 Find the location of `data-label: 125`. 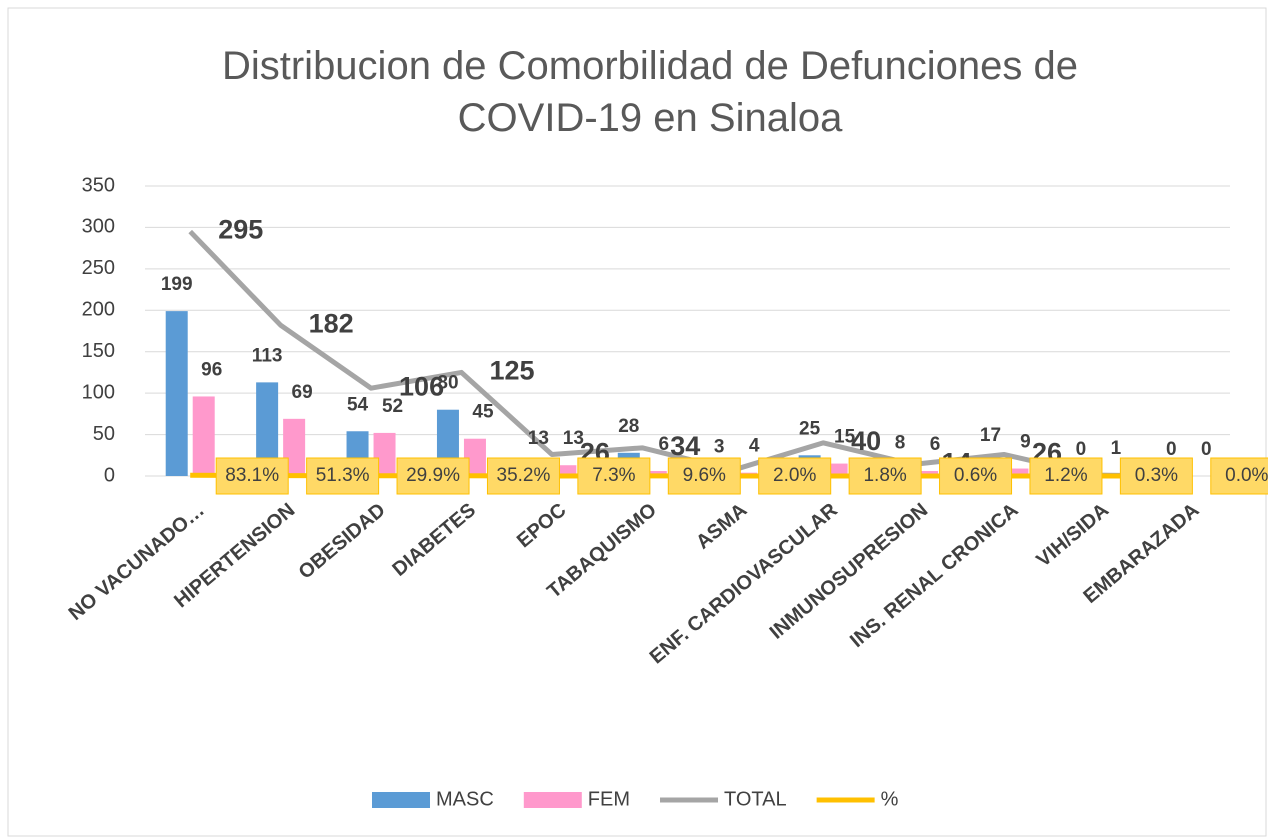

data-label: 125 is located at coordinates (511, 371).